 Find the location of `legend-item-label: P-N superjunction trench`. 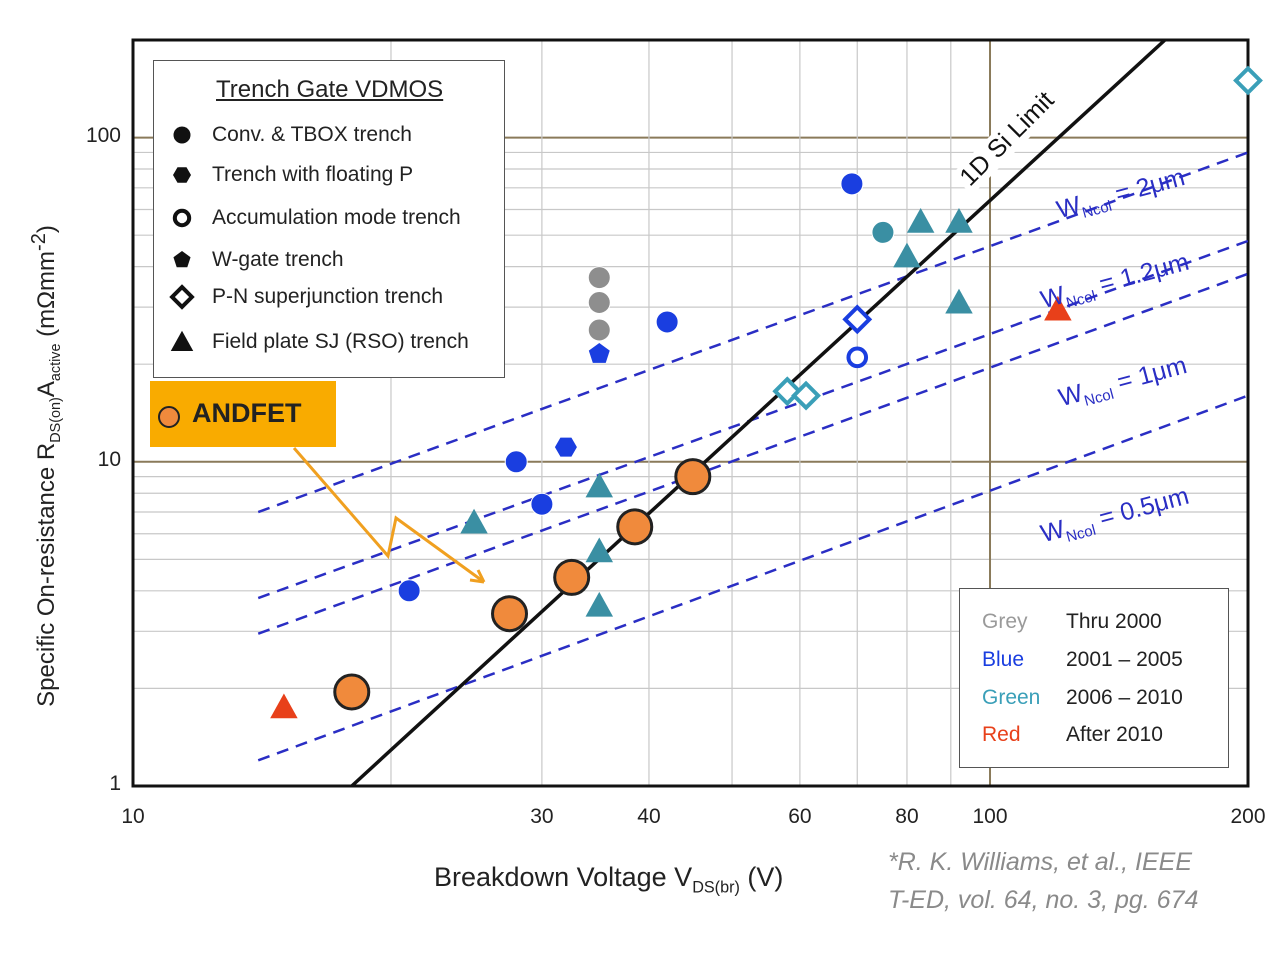

legend-item-label: P-N superjunction trench is located at coordinates (328, 296).